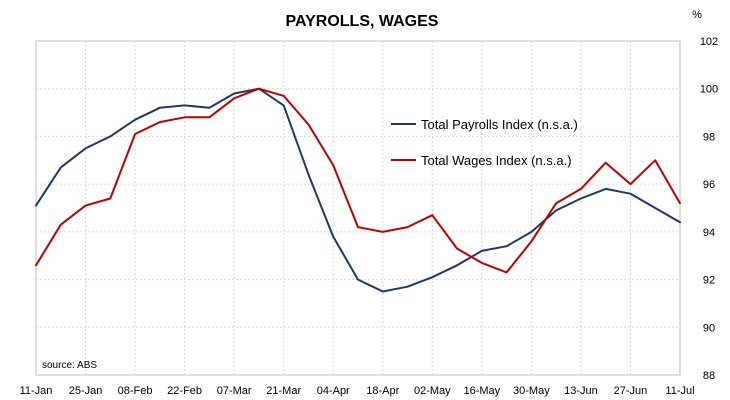 The image size is (730, 400). What do you see at coordinates (69, 365) in the screenshot?
I see `source-note: source: ABS` at bounding box center [69, 365].